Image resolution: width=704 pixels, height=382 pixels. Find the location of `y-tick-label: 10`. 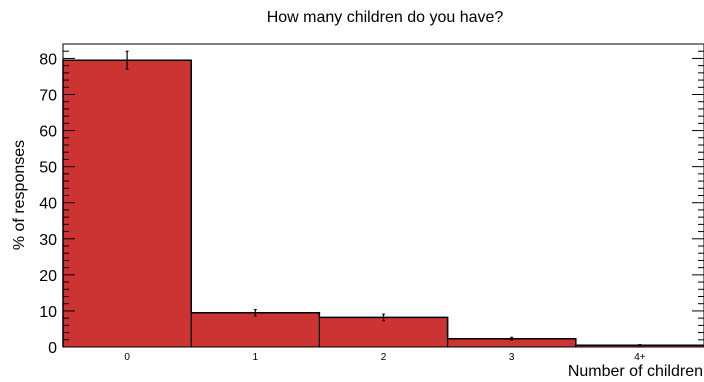

y-tick-label: 10 is located at coordinates (48, 312).